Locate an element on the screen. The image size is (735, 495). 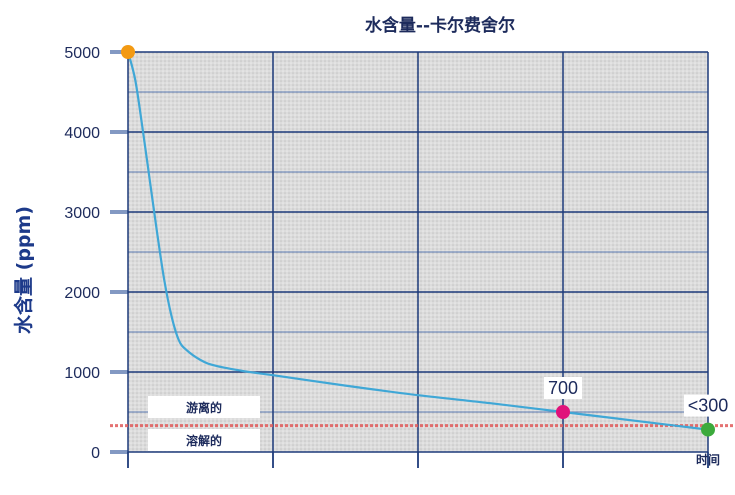
free-water-label: 游离的 is located at coordinates (204, 407).